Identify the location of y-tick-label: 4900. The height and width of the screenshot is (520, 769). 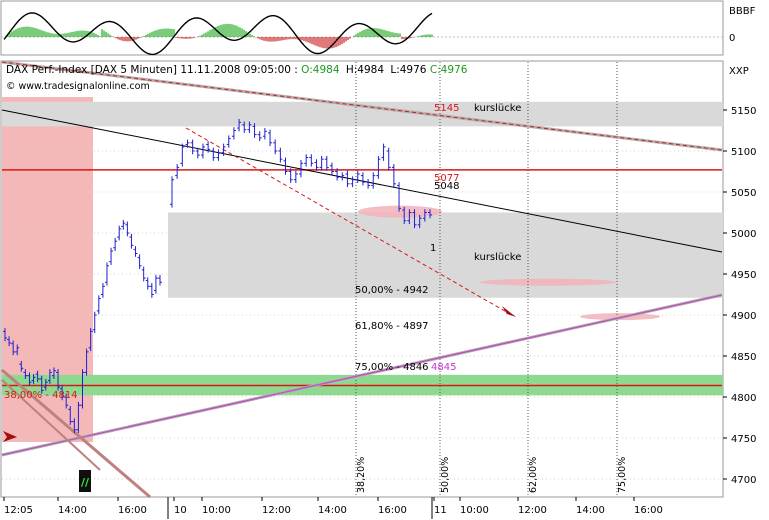
(743, 316).